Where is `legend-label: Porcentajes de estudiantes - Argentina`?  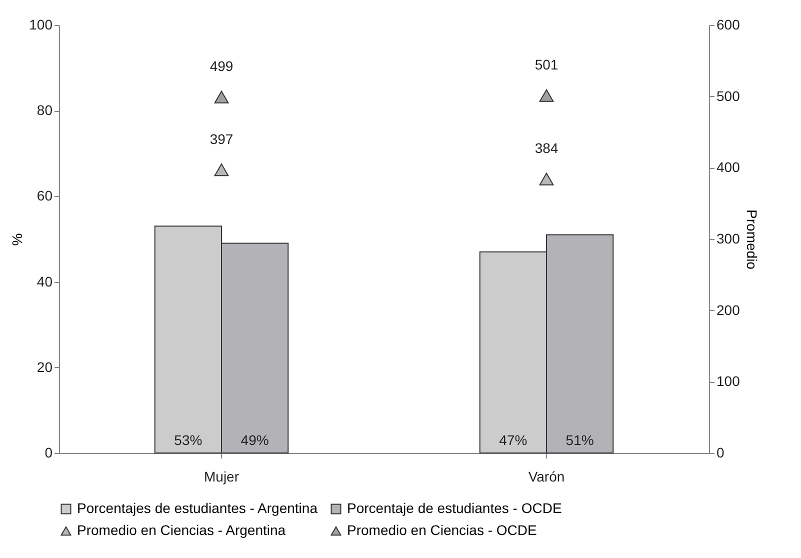
legend-label: Porcentajes de estudiantes - Argentina is located at coordinates (197, 508).